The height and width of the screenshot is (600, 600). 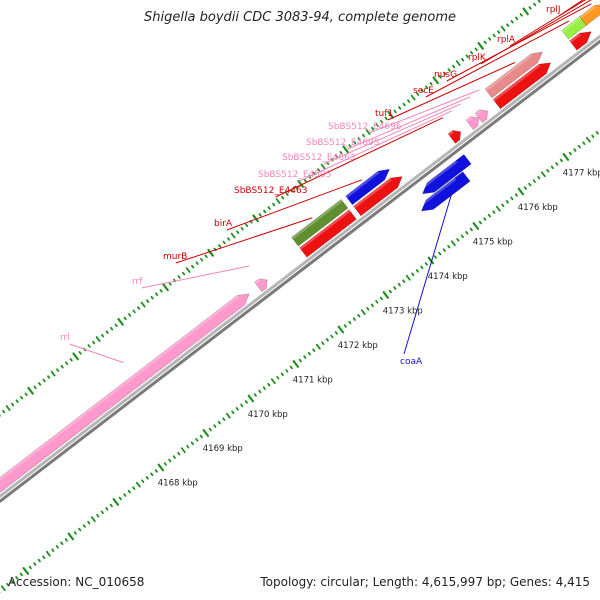 What do you see at coordinates (477, 58) in the screenshot?
I see `gene-label: rplK` at bounding box center [477, 58].